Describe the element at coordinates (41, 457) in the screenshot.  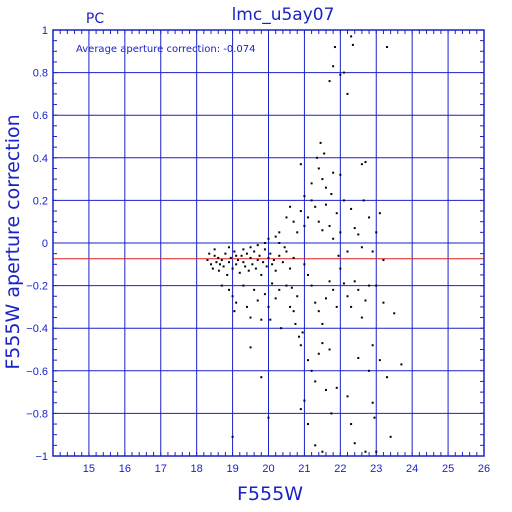
I see `y-tick-label: −1` at that location.